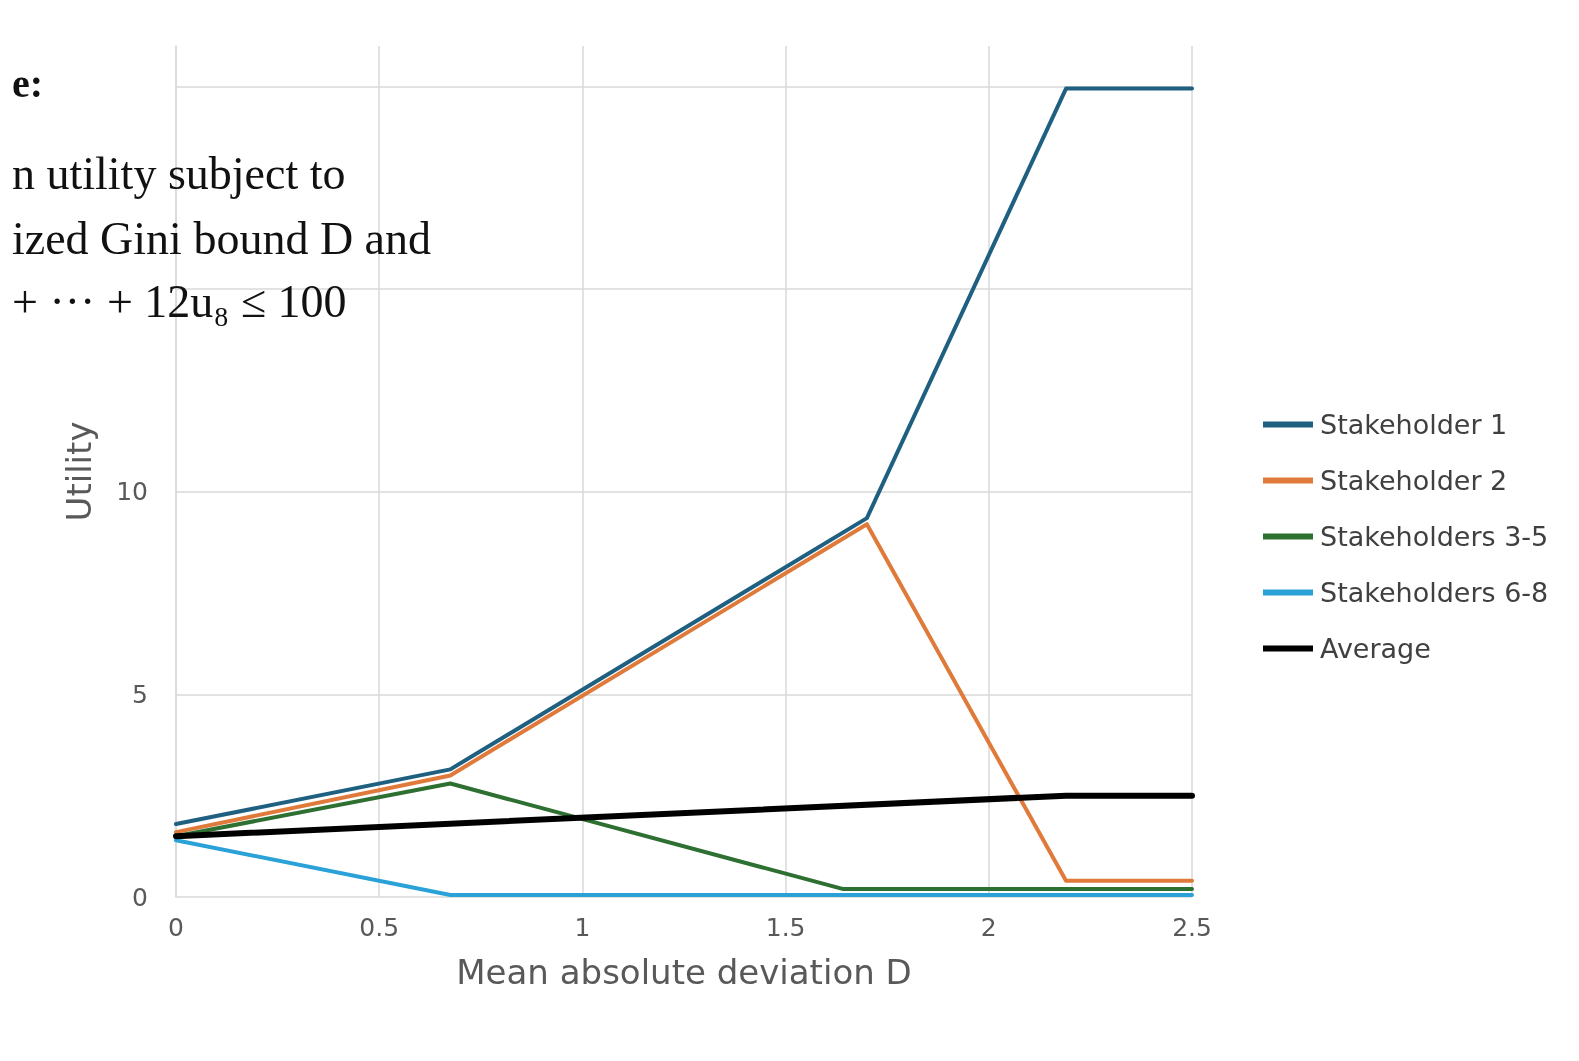 The height and width of the screenshot is (1061, 1579). Describe the element at coordinates (1414, 480) in the screenshot. I see `legend-label: Stakeholder 2` at that location.